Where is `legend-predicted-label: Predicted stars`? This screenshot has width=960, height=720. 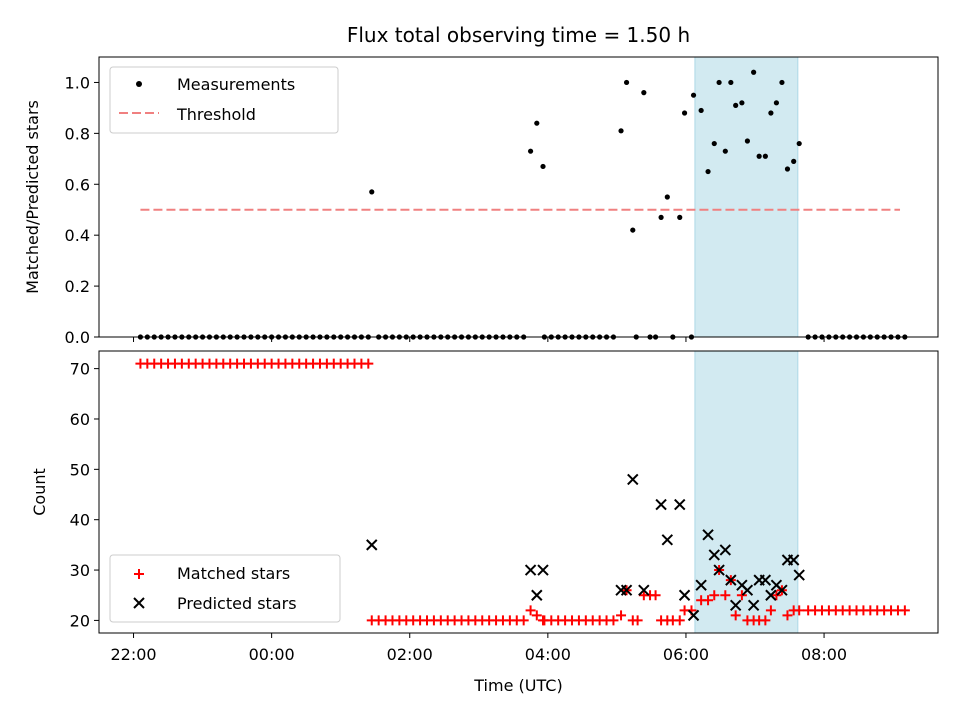 legend-predicted-label: Predicted stars is located at coordinates (237, 603).